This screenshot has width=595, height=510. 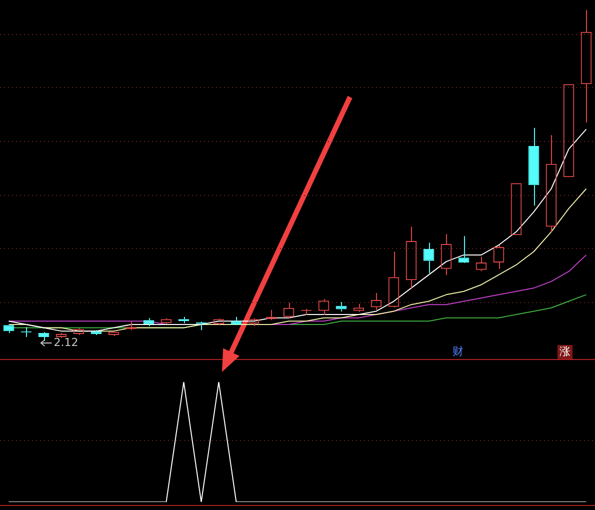 What do you see at coordinates (565, 351) in the screenshot?
I see `text: 涨` at bounding box center [565, 351].